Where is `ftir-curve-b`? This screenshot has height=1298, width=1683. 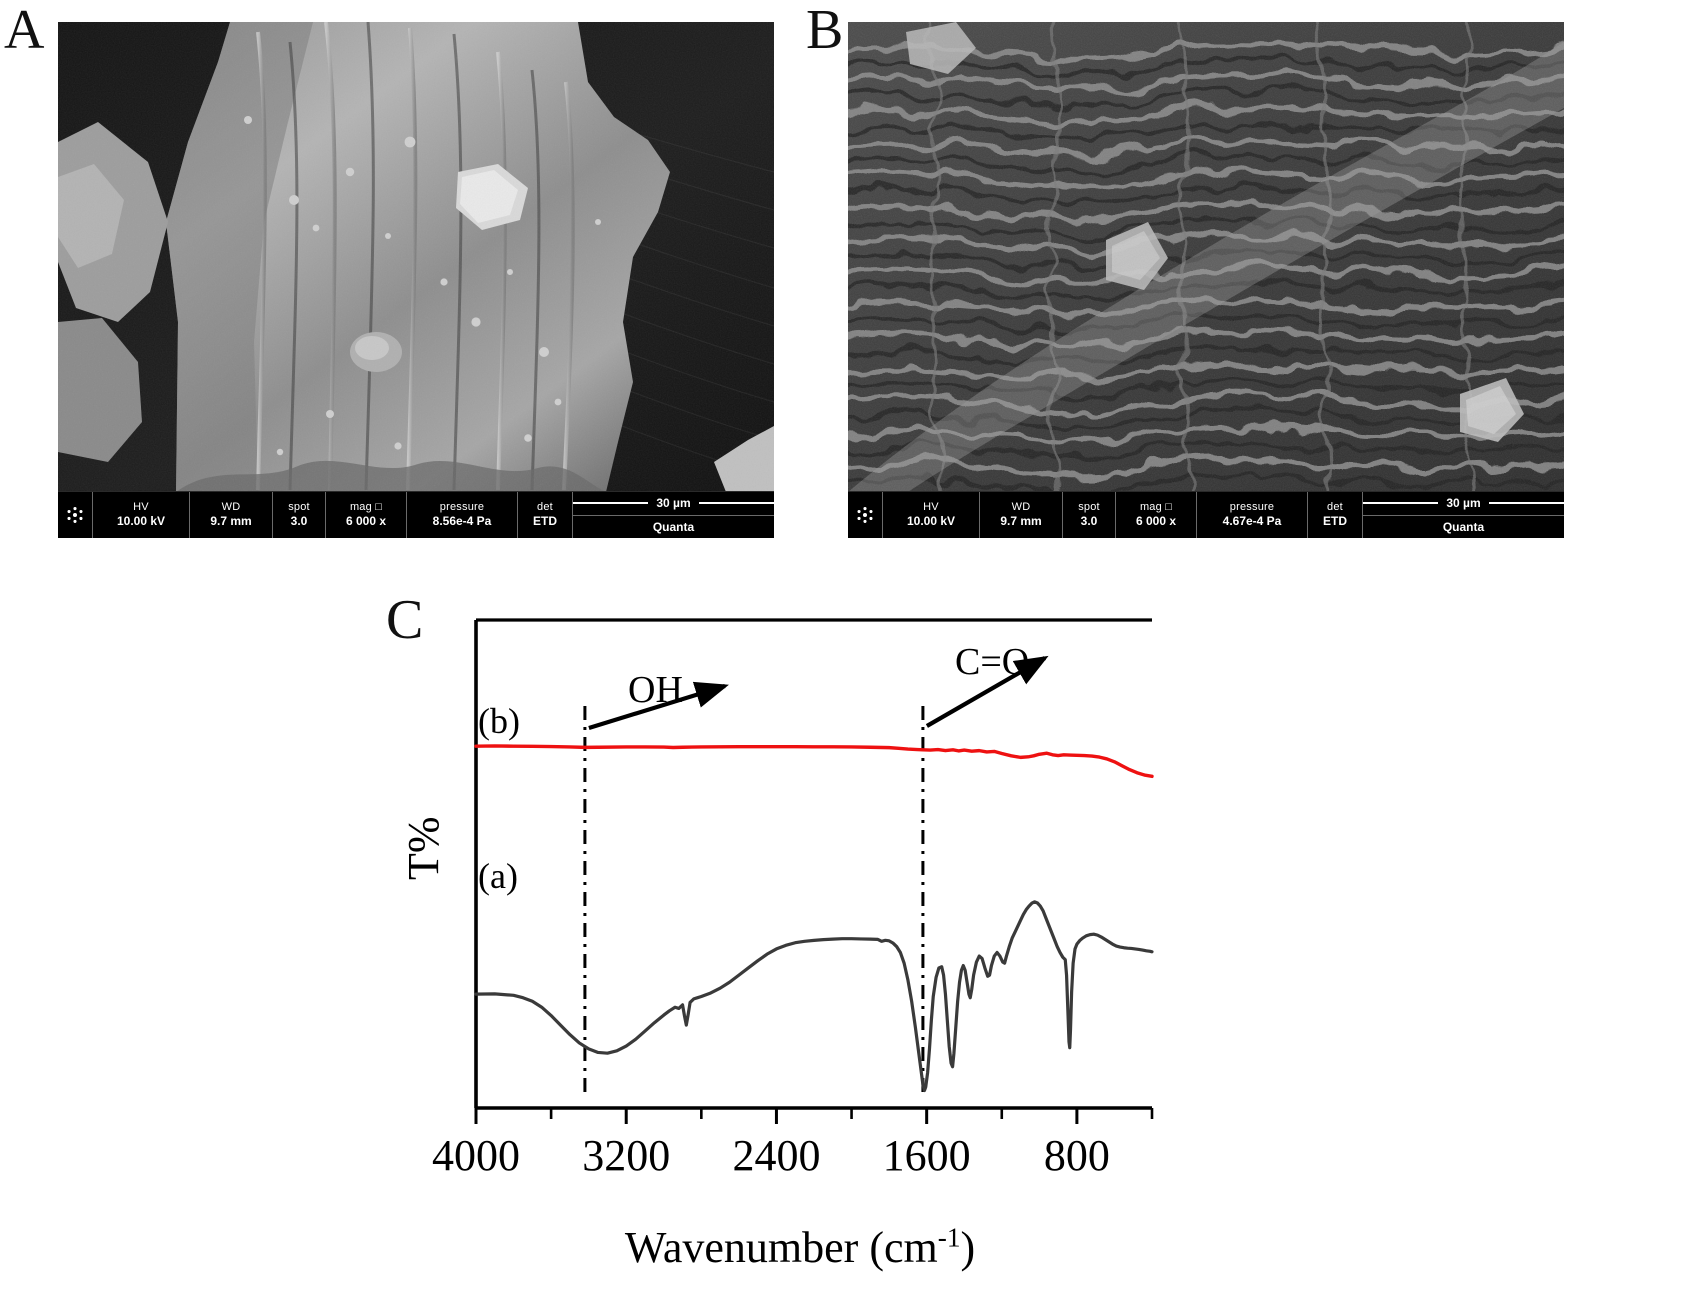
ftir-curve-b is located at coordinates (814, 761).